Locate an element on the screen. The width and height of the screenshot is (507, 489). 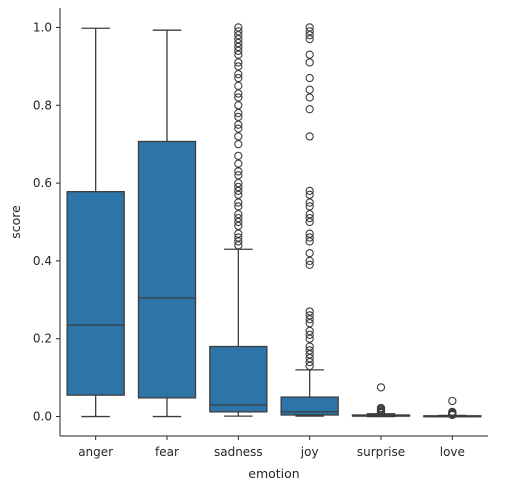
y-axis: 0.0 0.2 0.4 0.6 0.8 1.0 is located at coordinates (47, 222).